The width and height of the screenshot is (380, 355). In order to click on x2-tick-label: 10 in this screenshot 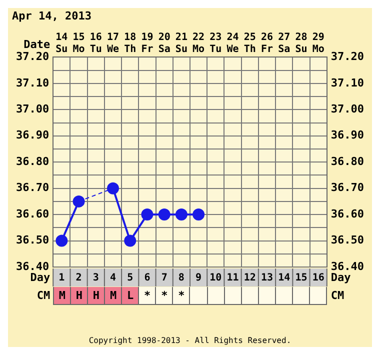, I will do `click(216, 278)`.